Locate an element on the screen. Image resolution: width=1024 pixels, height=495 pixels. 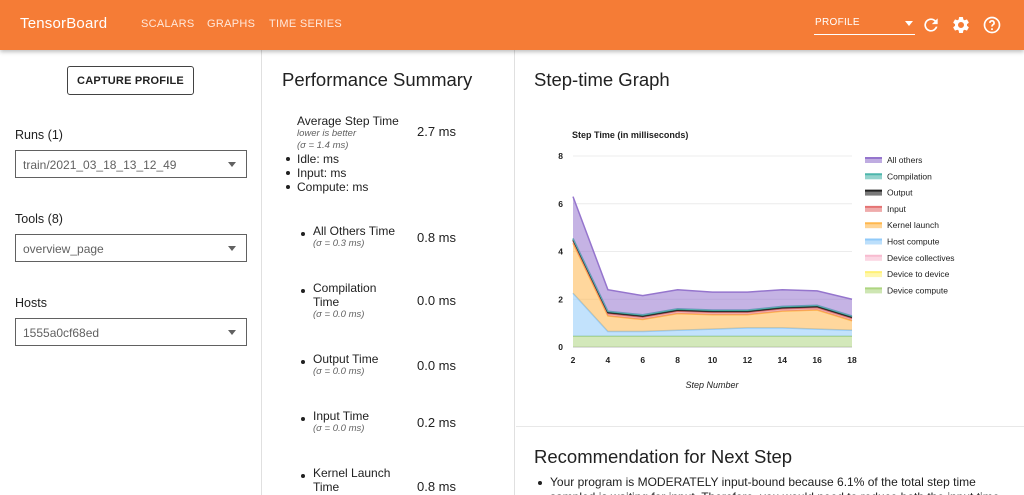
all-others-time-sigma: (σ = 0.3 ms) is located at coordinates (339, 243).